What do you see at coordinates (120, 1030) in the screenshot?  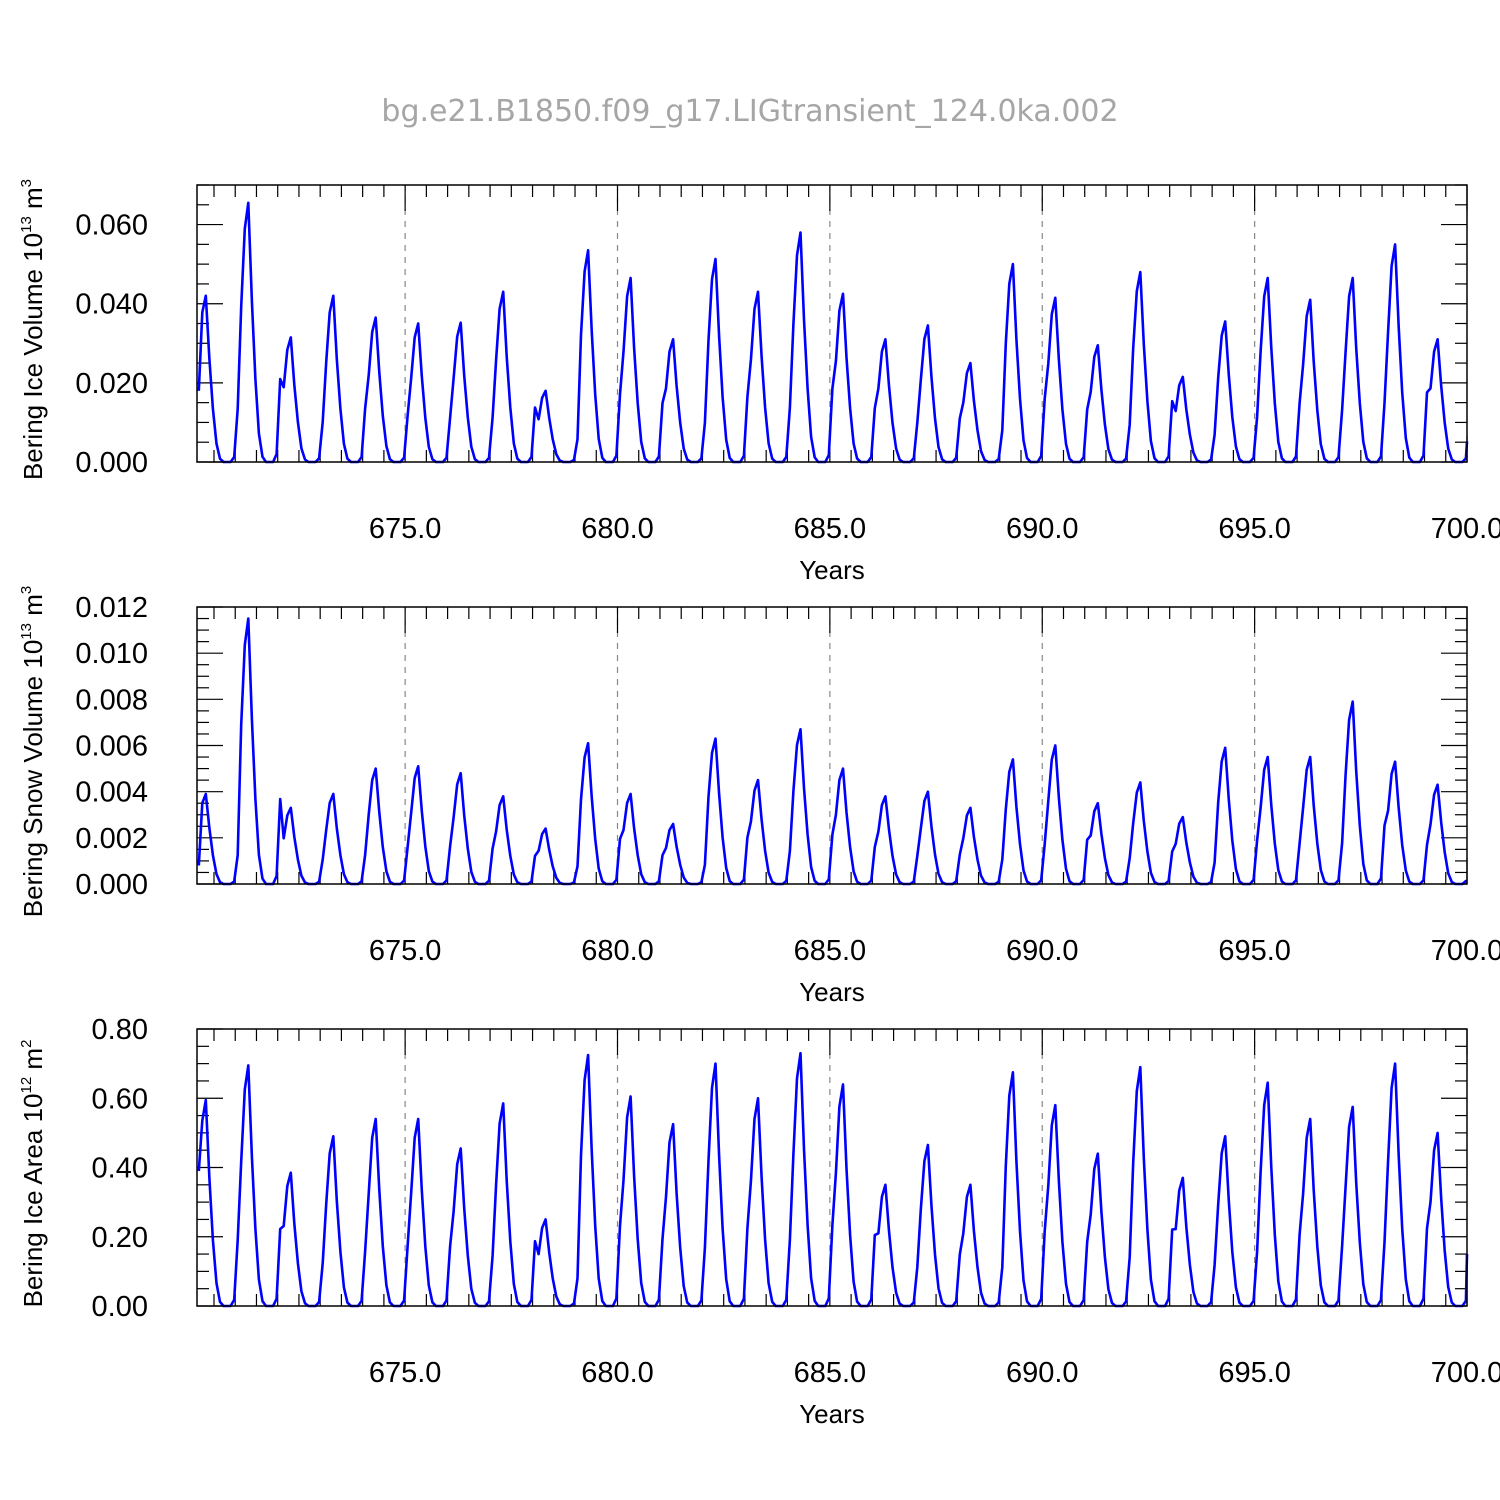 I see `y-tick-label: 0.80` at bounding box center [120, 1030].